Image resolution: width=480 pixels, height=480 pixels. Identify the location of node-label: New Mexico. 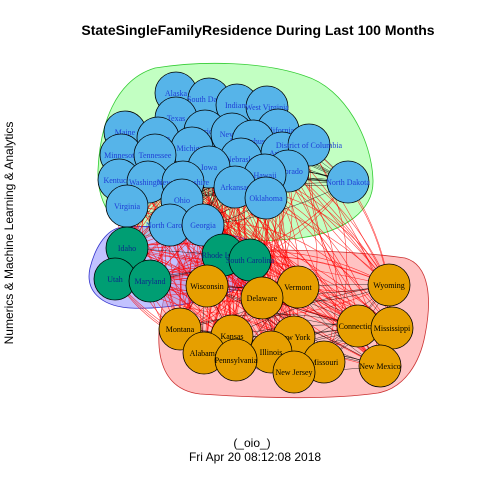
(380, 366).